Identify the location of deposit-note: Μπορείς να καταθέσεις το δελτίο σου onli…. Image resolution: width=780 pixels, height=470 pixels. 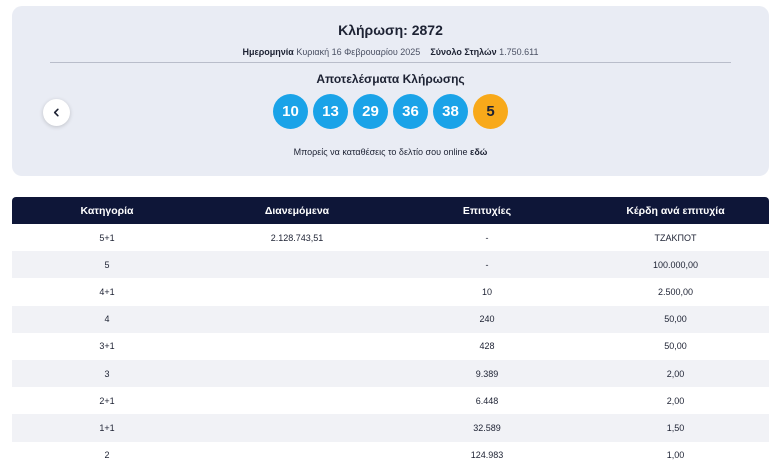
(390, 152).